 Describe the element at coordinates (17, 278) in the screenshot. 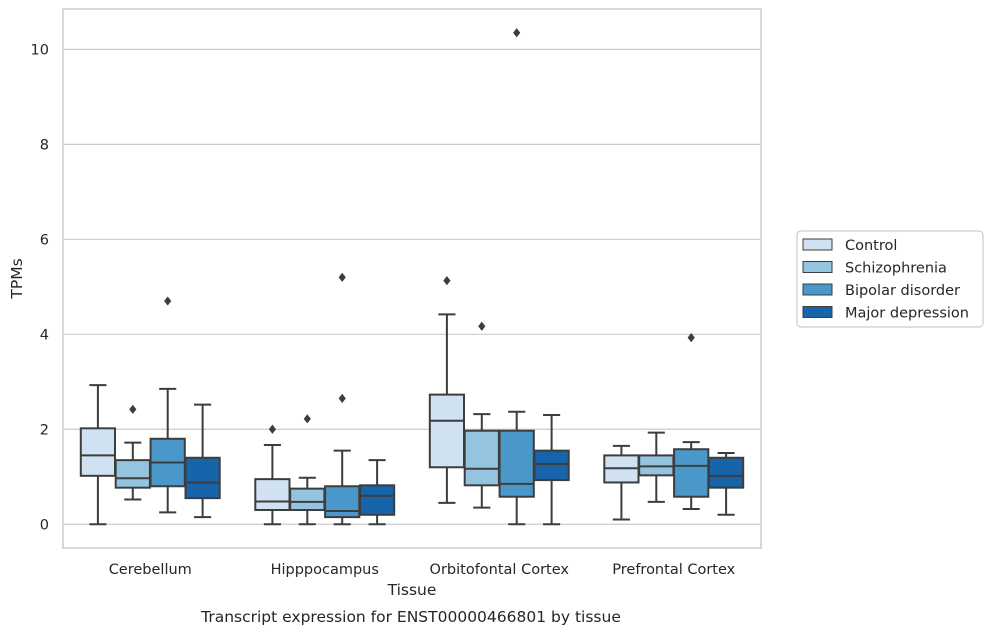

I see `y-axis-title: TPMs` at that location.